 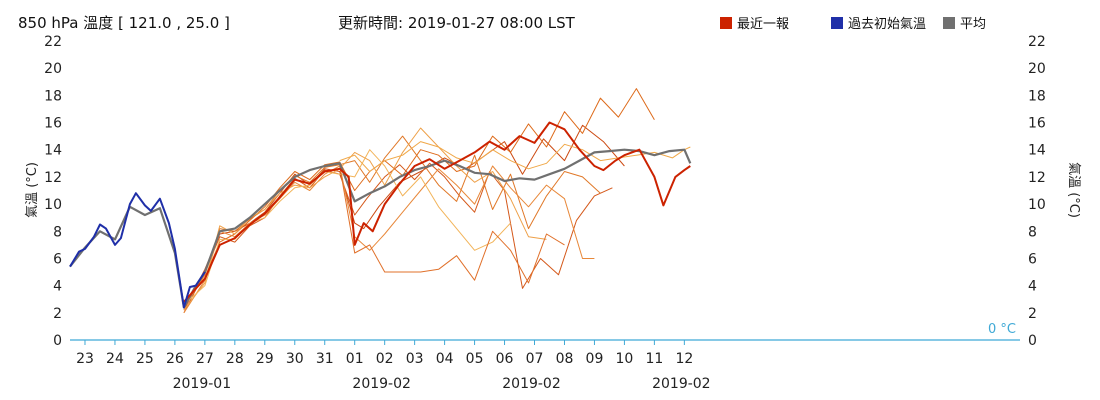 What do you see at coordinates (325, 359) in the screenshot?
I see `x-tick-label: 31` at bounding box center [325, 359].